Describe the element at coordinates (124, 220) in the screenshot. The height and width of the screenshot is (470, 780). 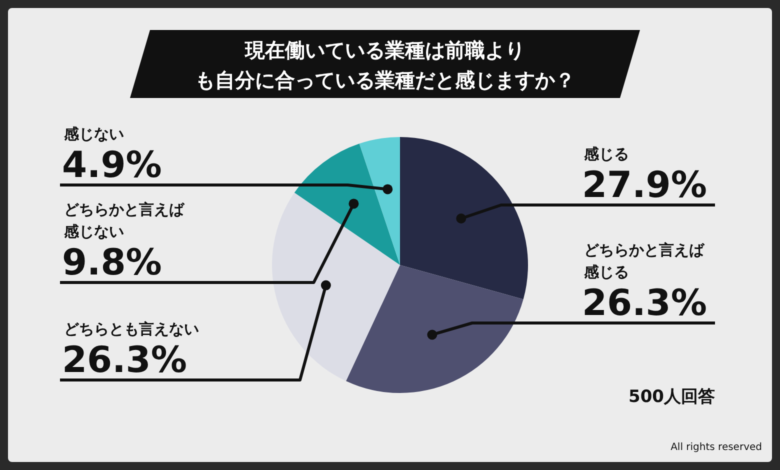
I see `slice-label: どちらかと言えば感じない` at that location.